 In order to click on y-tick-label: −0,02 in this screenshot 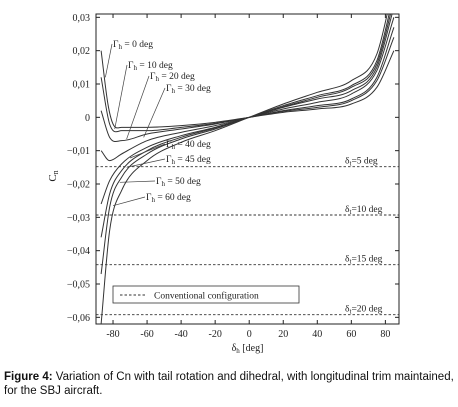, I will do `click(78, 185)`.